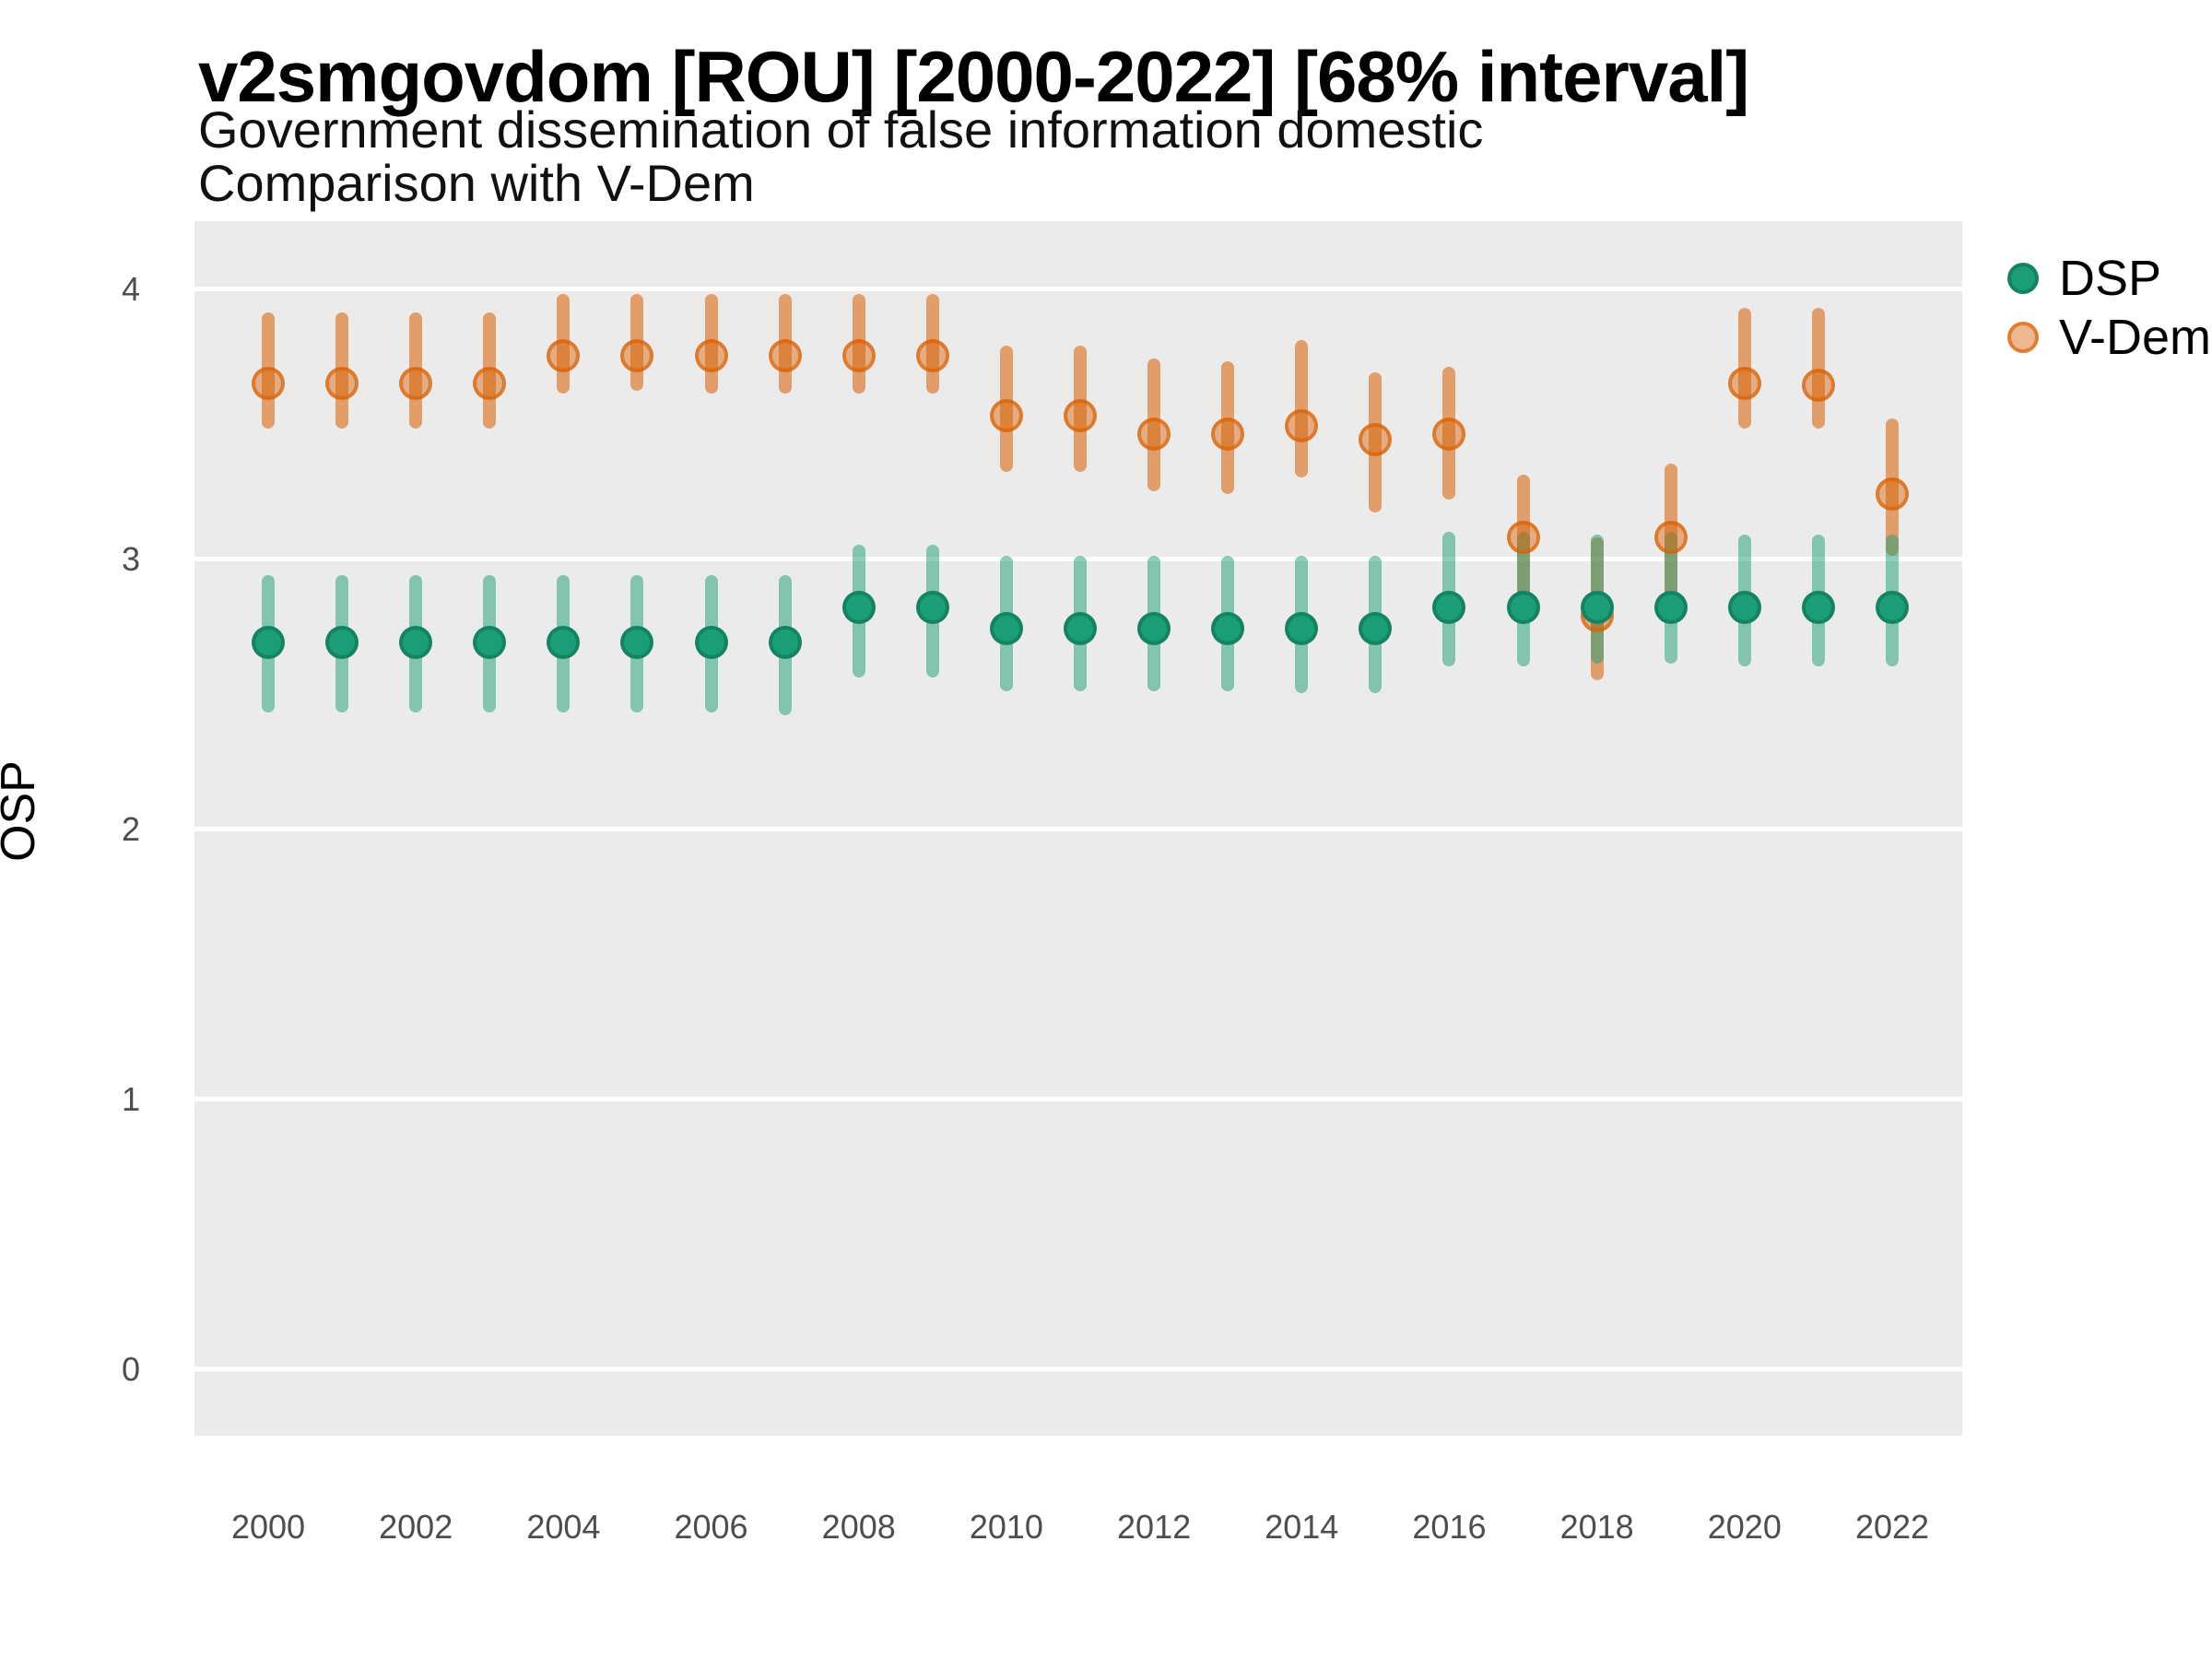  Describe the element at coordinates (785, 642) in the screenshot. I see `dsp-point-2007` at that location.